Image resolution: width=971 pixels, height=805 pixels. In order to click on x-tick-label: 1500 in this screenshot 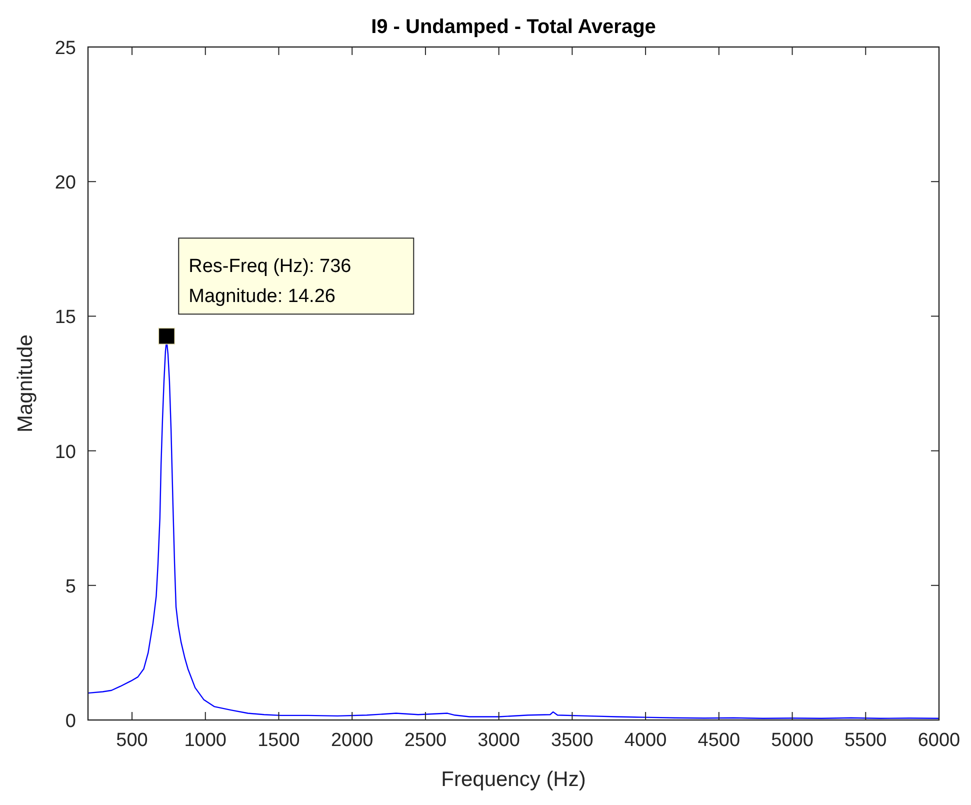, I will do `click(279, 740)`.